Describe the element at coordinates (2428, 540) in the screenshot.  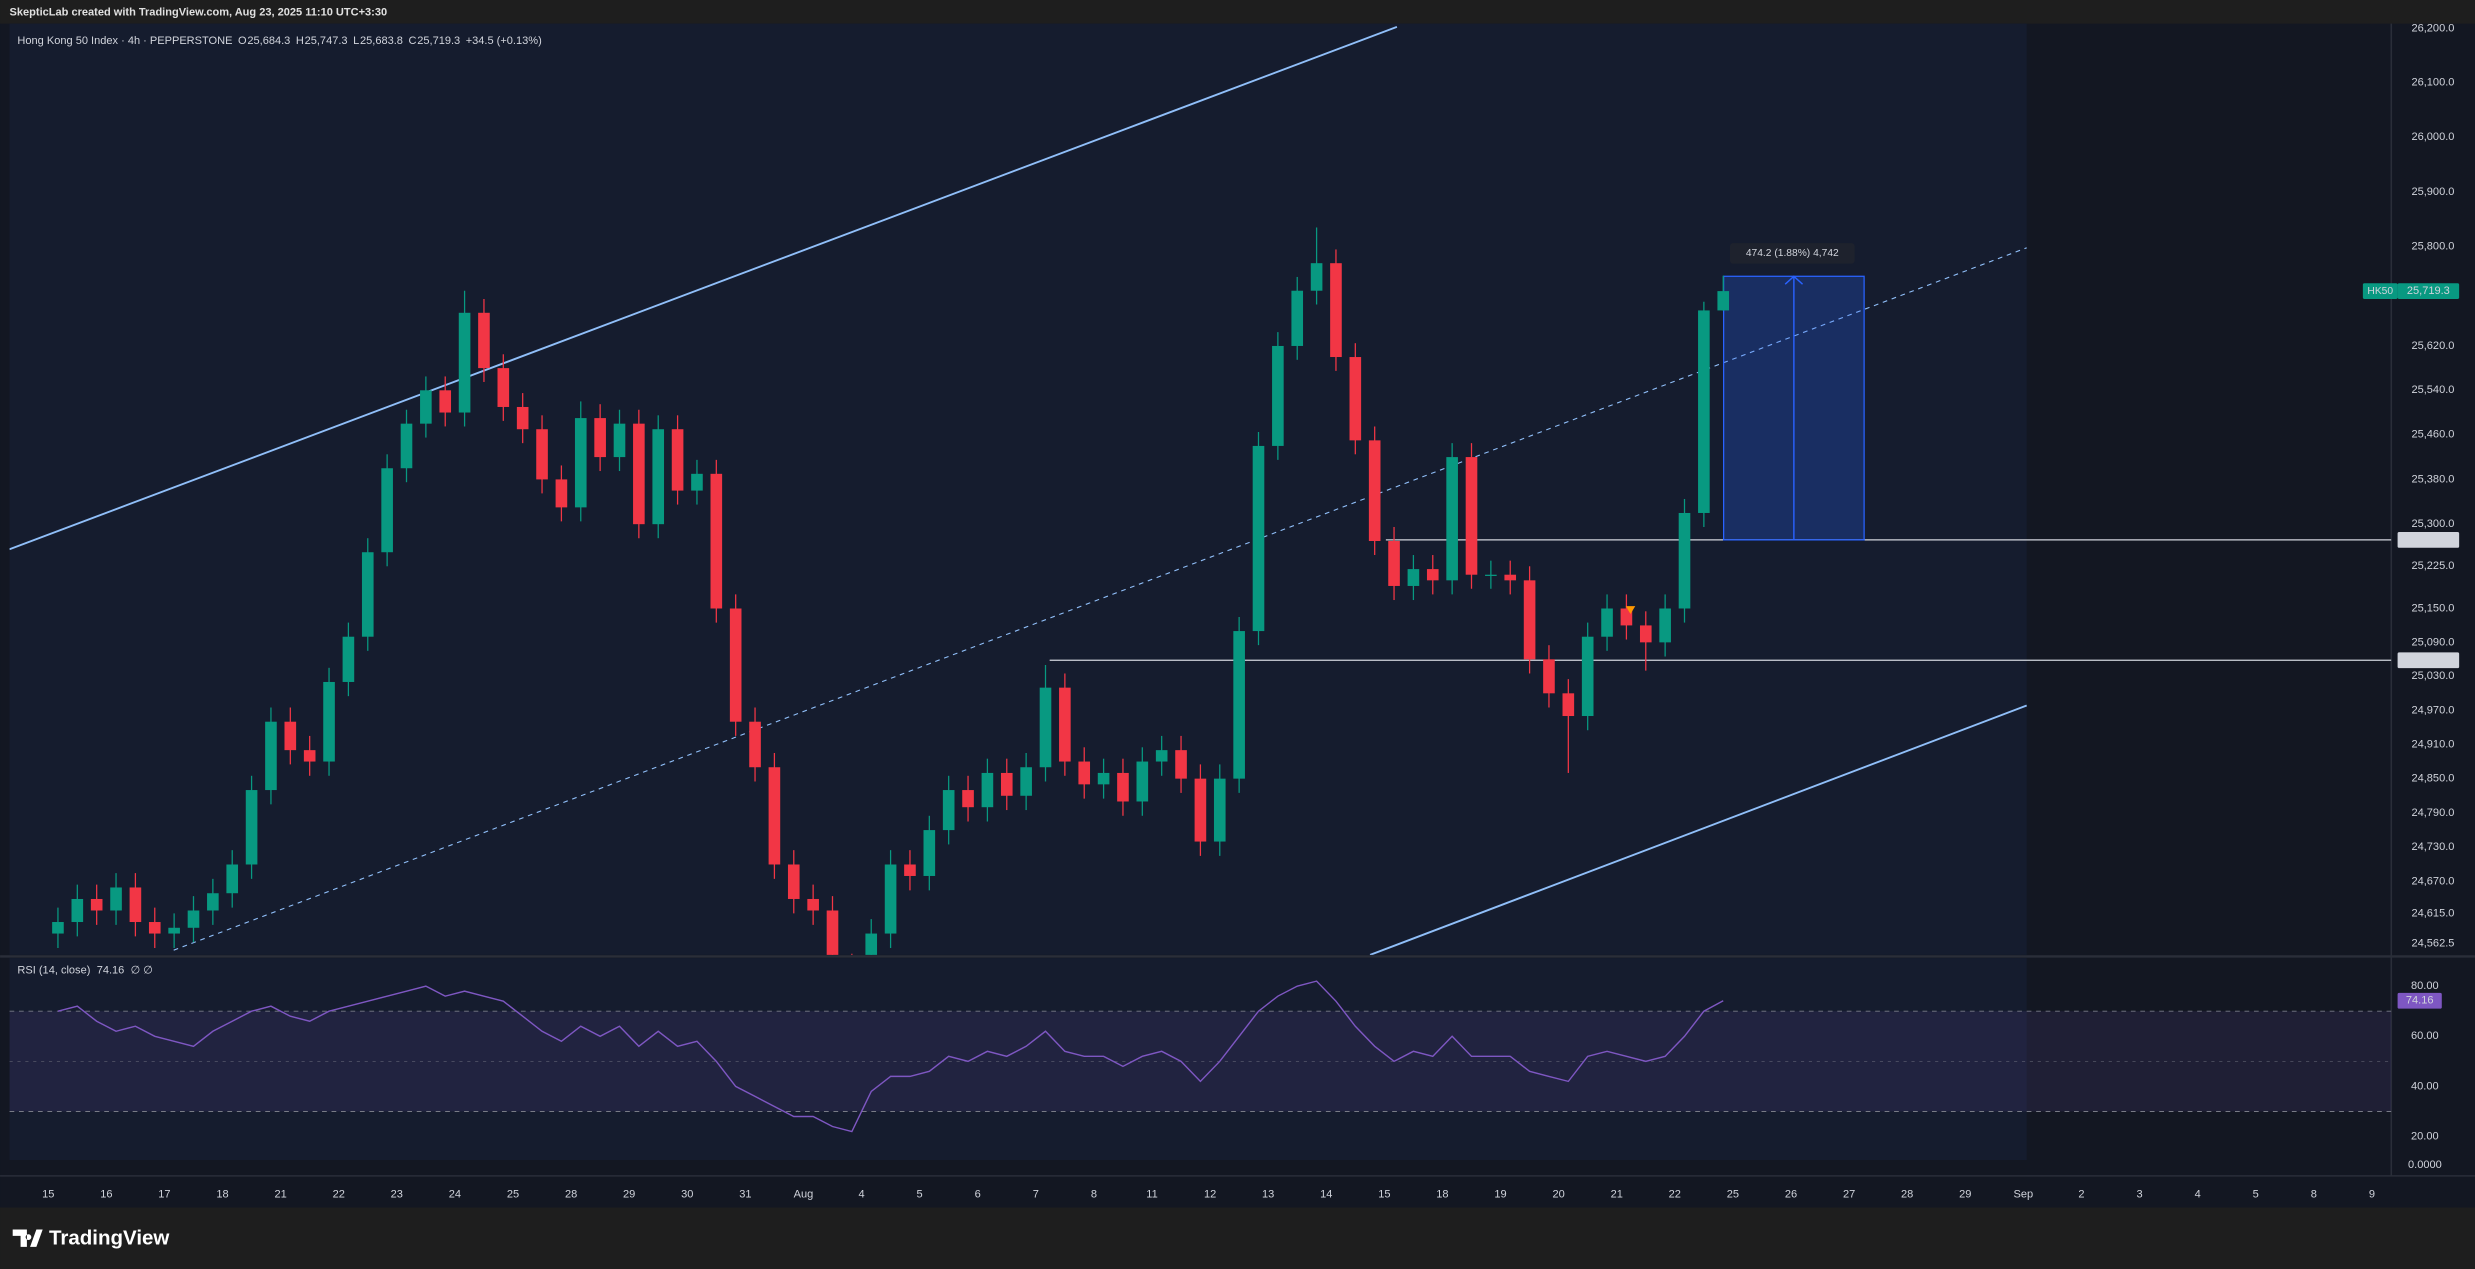
I see `price-line-label: 25,272.0` at that location.